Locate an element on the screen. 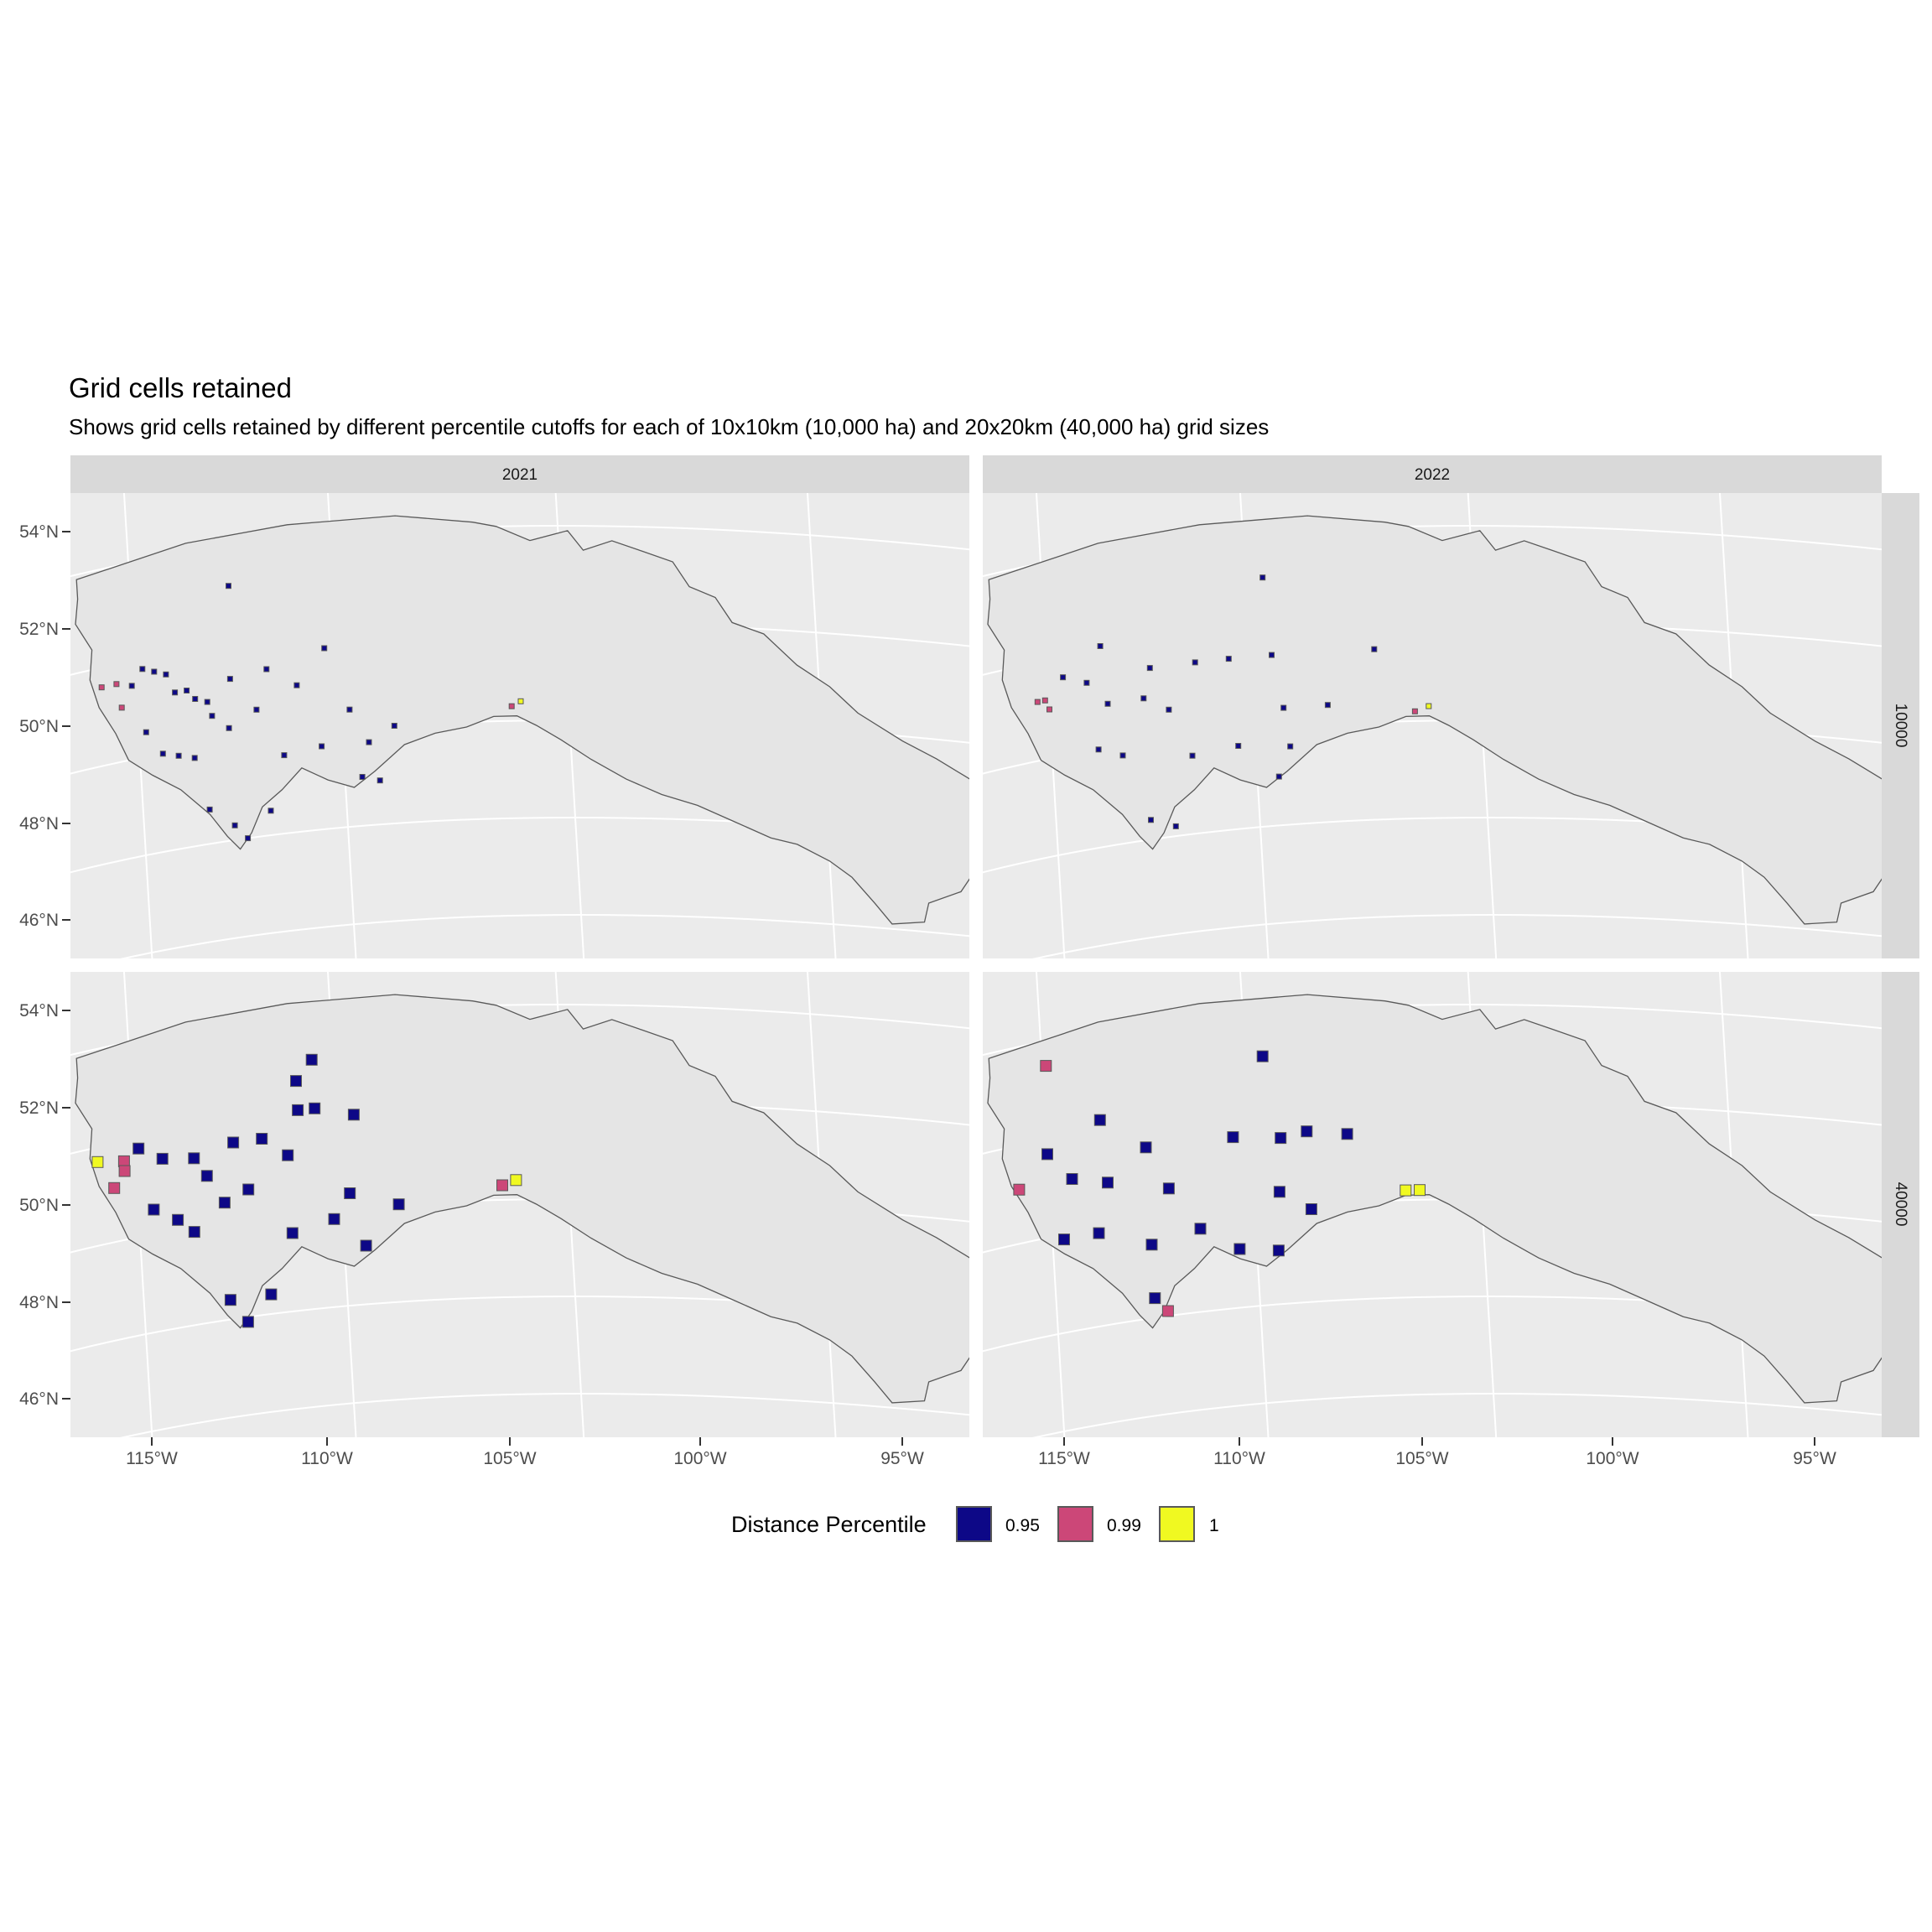  strip-row-1-label: 10000 is located at coordinates (1900, 726).